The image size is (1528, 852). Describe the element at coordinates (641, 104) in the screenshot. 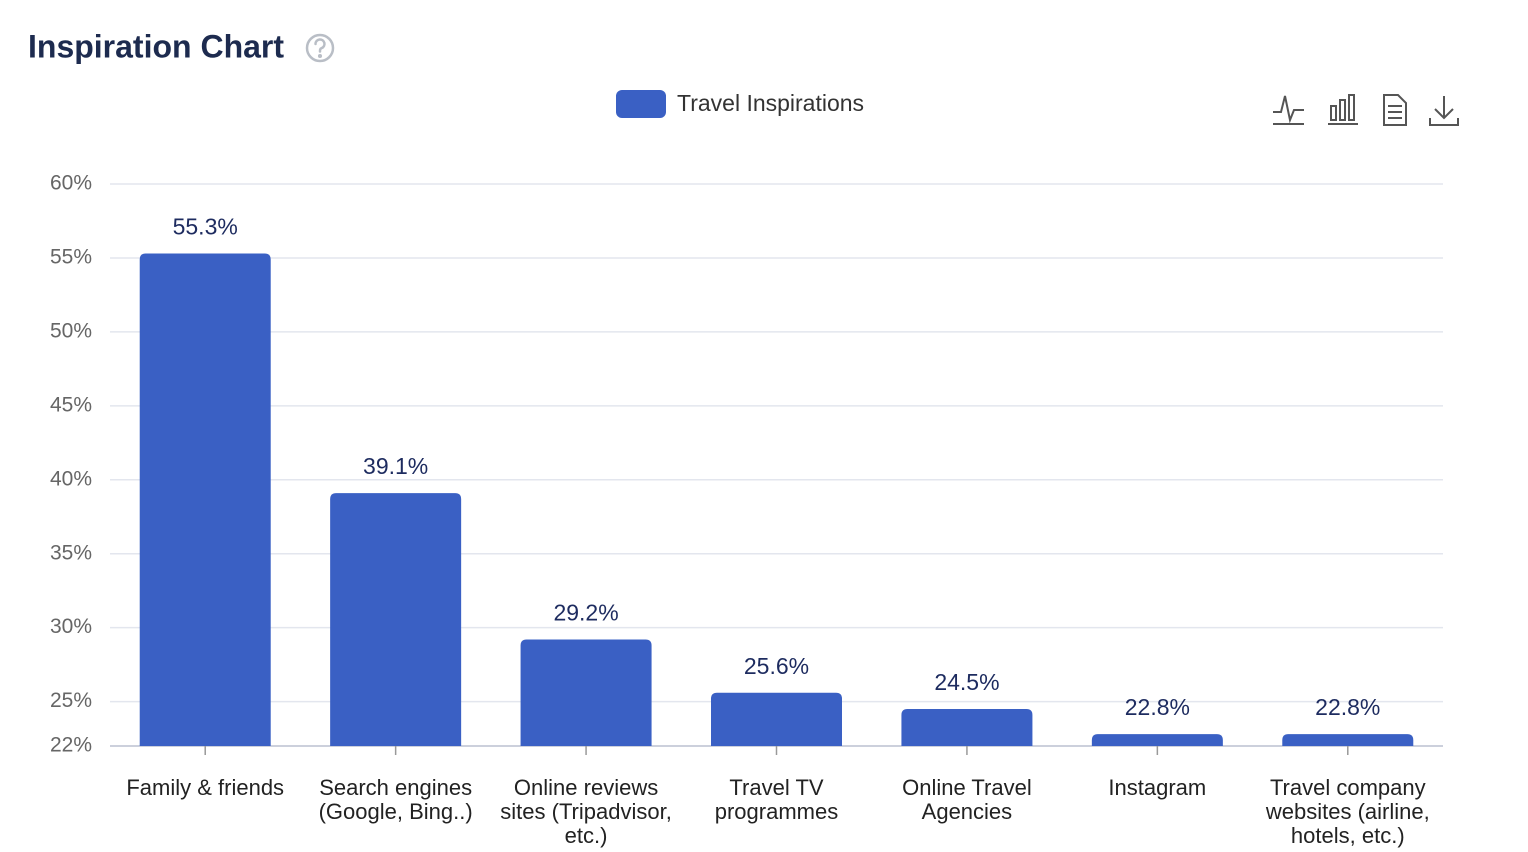

I see `legend-swatch` at that location.